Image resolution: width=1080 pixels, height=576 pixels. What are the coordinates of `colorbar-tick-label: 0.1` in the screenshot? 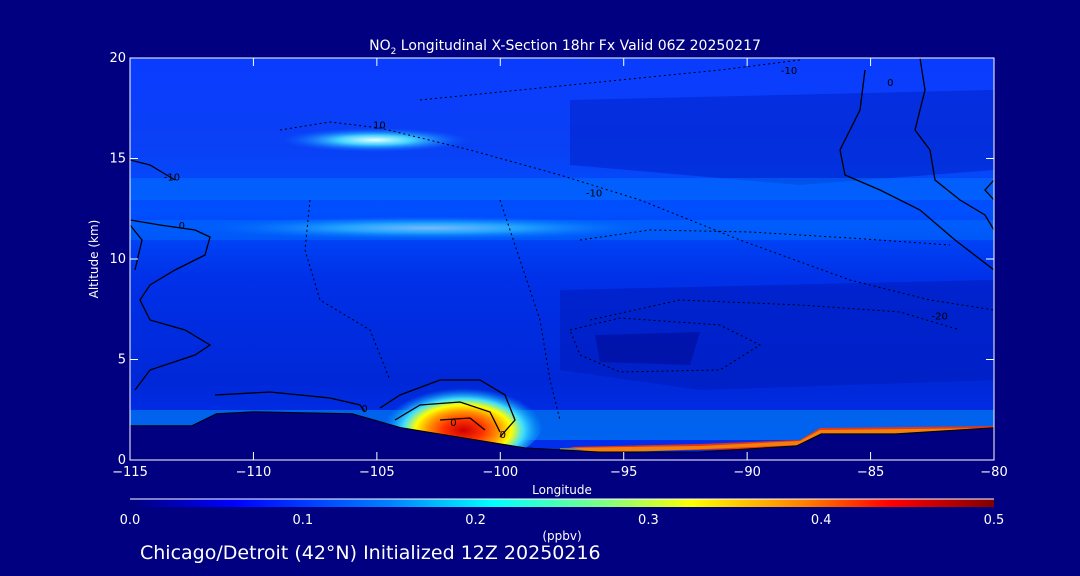 It's located at (302, 520).